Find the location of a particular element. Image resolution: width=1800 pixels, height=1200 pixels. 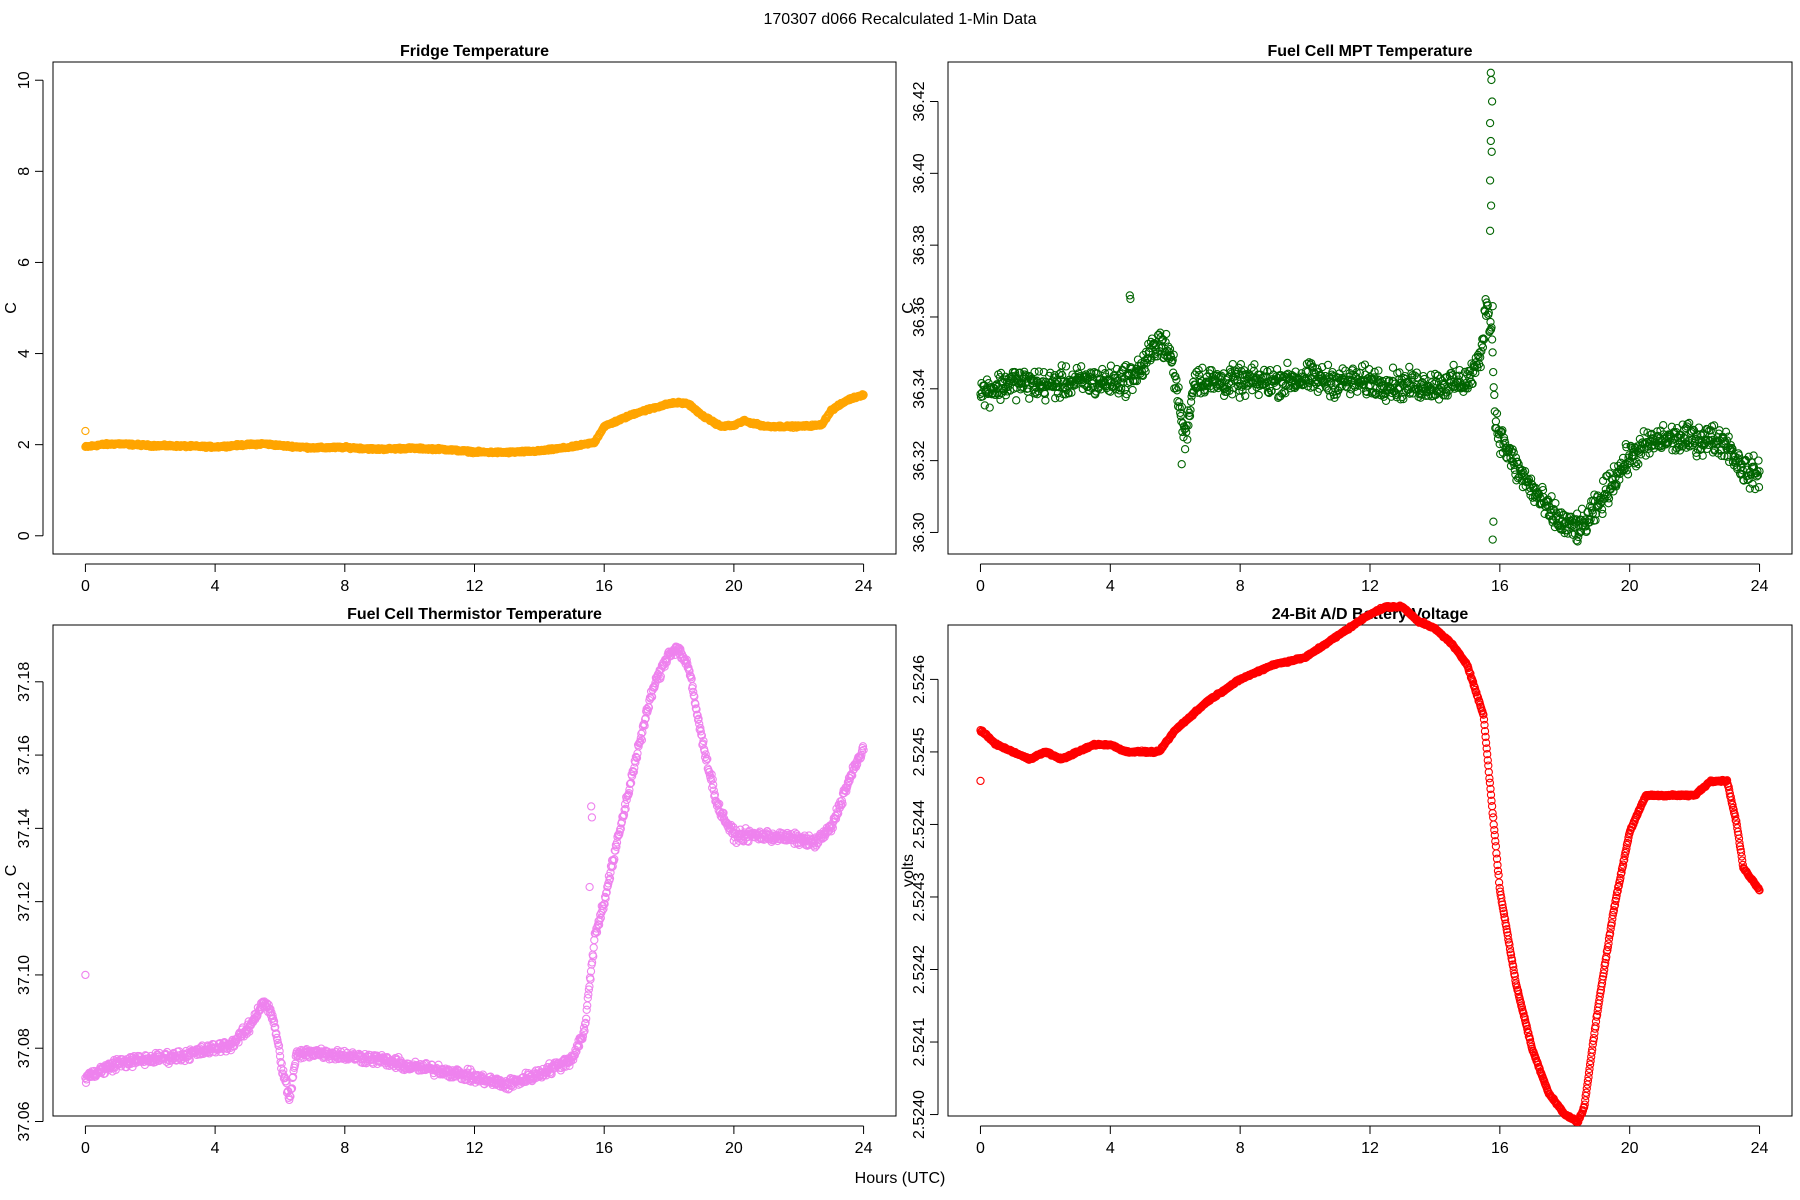

y-tick-label: 4 is located at coordinates (24, 353).